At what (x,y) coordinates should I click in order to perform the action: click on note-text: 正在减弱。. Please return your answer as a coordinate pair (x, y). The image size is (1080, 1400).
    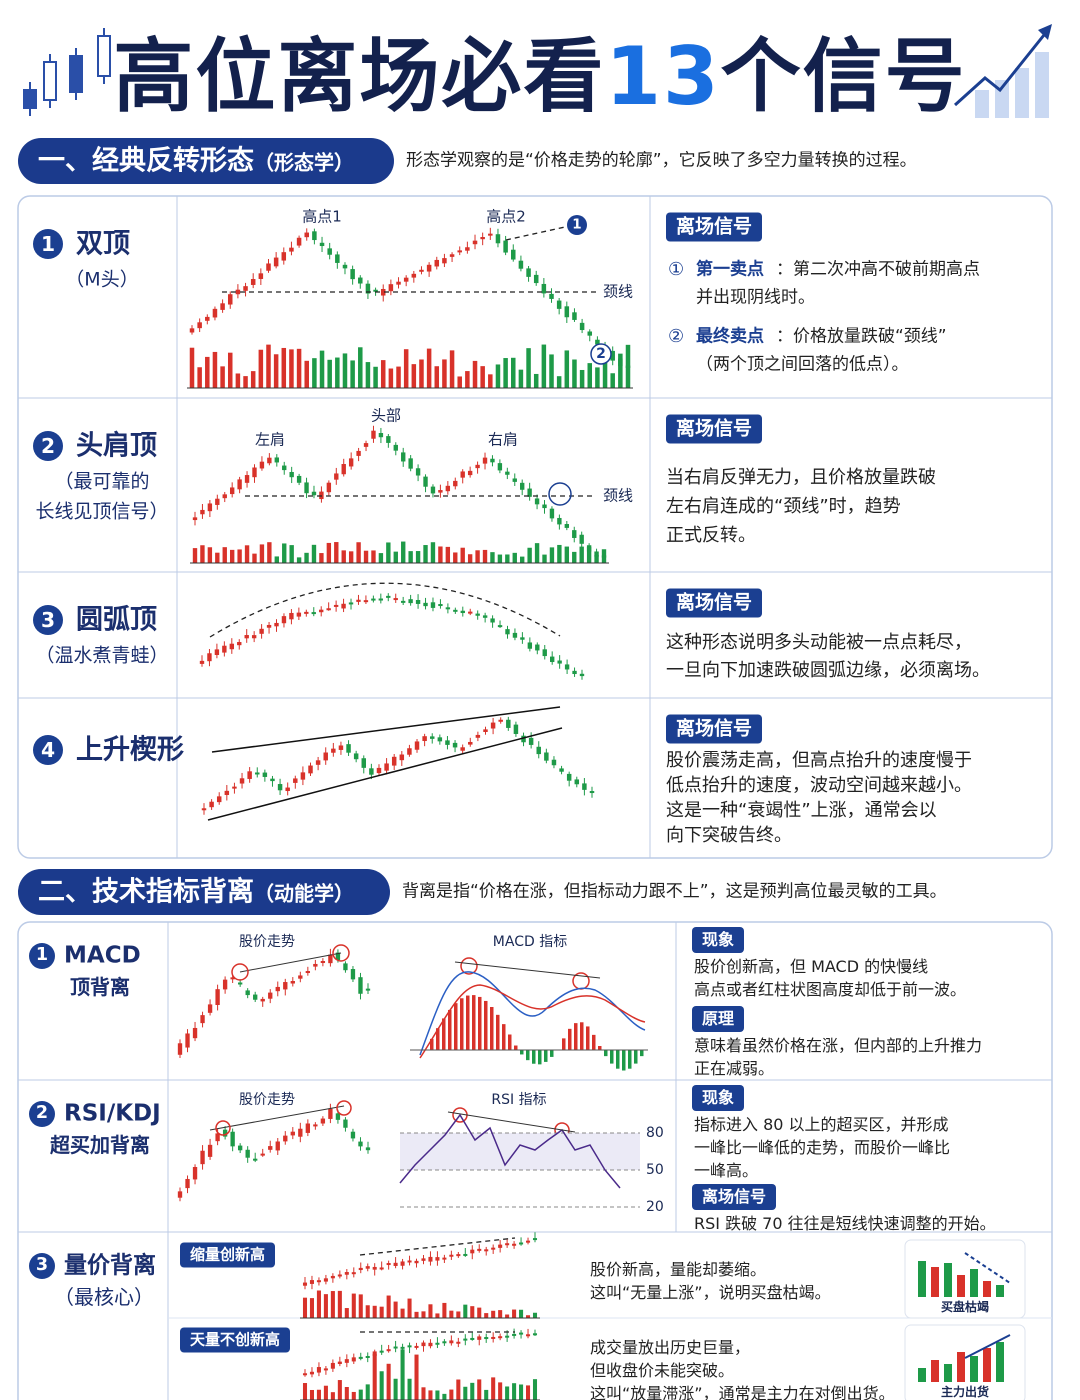
    Looking at the image, I should click on (734, 1068).